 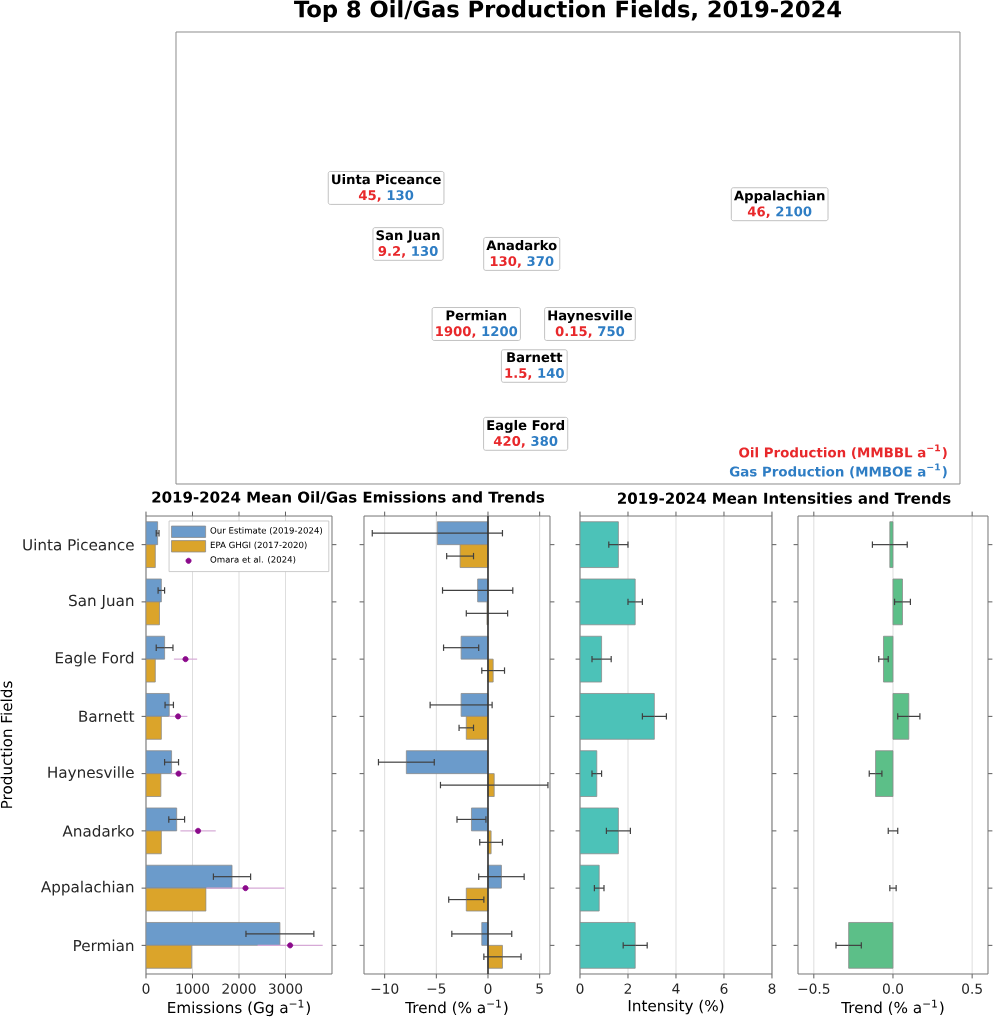 I want to click on text: Top 8 Oil/Gas Production Fields, 2019-2024, so click(x=568, y=11).